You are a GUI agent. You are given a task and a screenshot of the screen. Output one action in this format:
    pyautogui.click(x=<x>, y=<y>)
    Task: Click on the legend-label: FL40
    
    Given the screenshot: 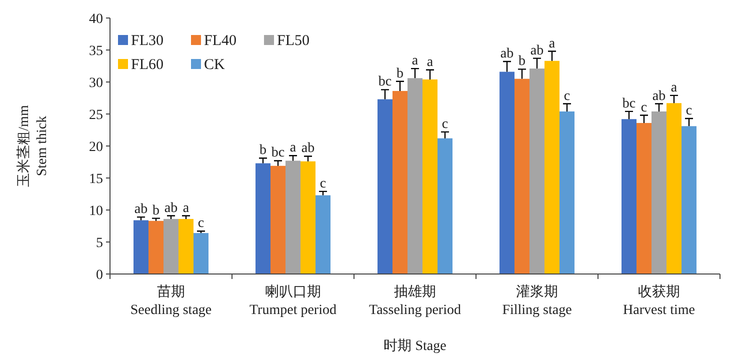 What is the action you would take?
    pyautogui.click(x=220, y=41)
    